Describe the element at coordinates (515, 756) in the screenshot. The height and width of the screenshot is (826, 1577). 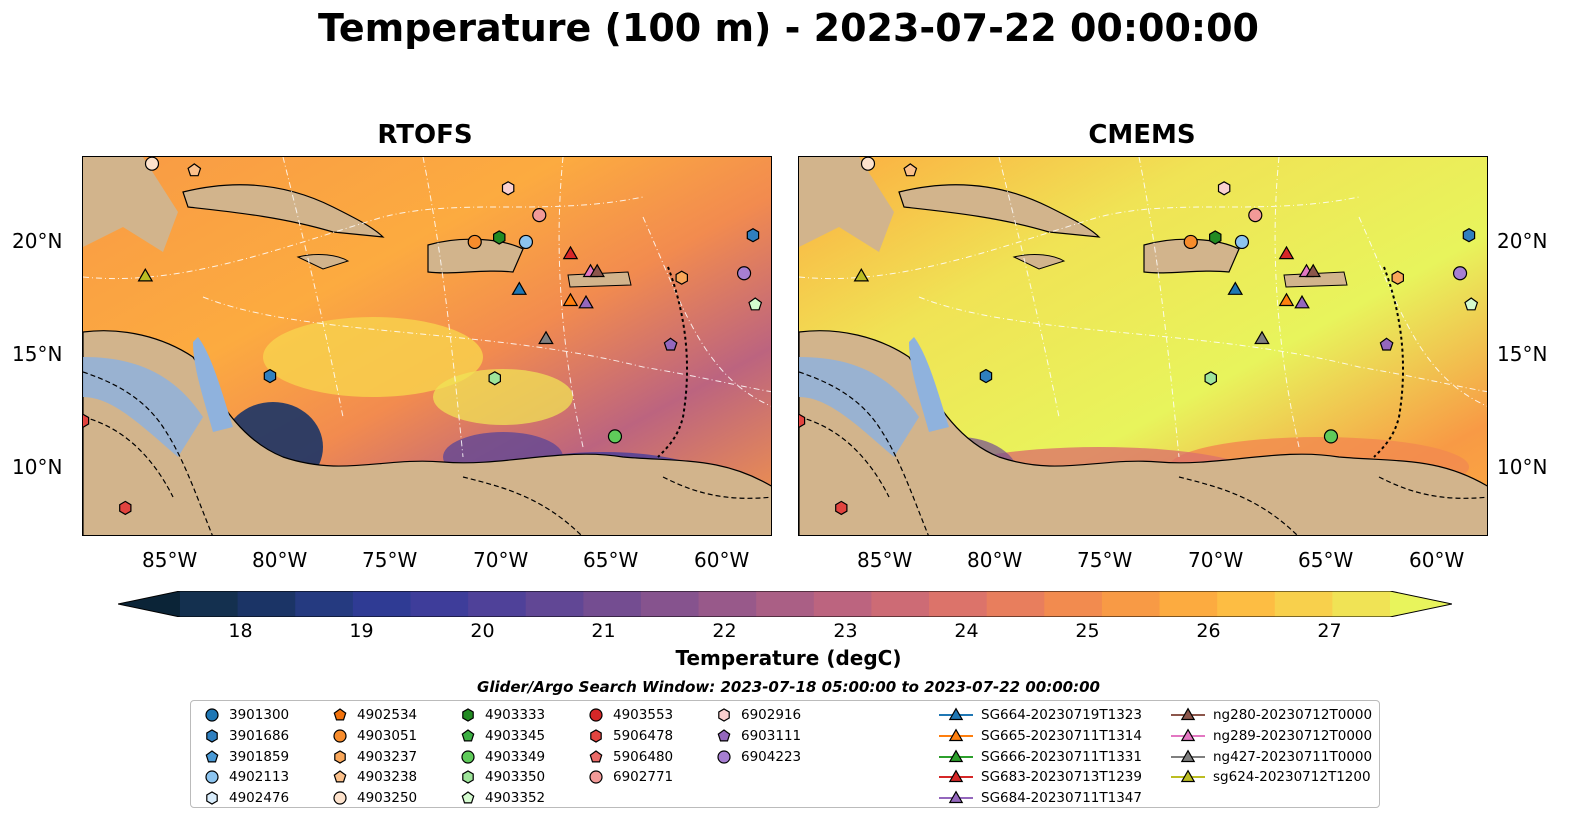
I see `legend-label: 4903349` at that location.